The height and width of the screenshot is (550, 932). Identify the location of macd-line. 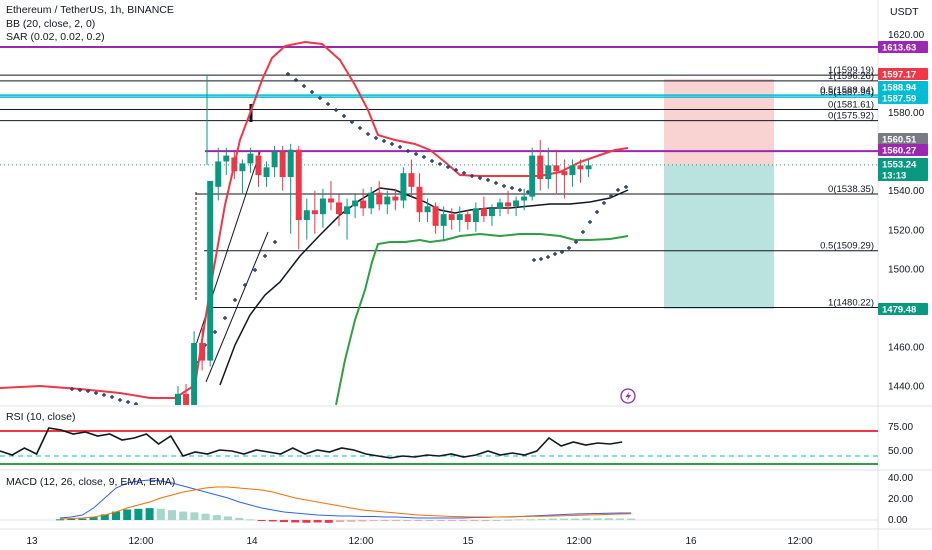
(345, 499).